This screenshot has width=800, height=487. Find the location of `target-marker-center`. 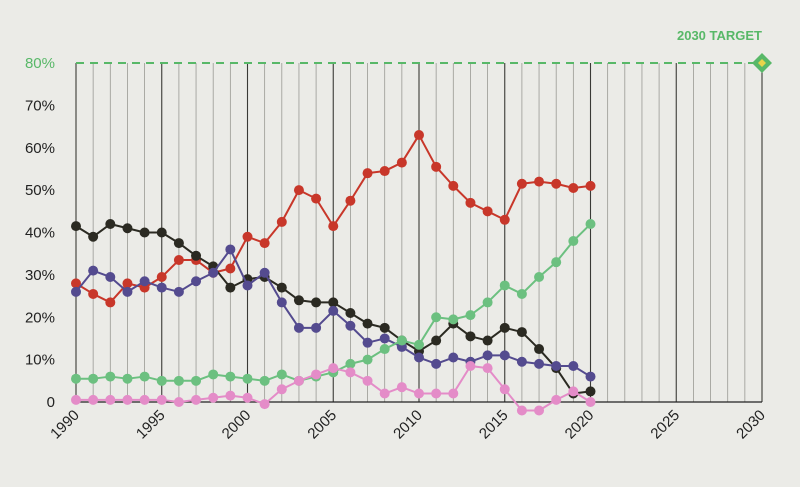

target-marker-center is located at coordinates (762, 63).